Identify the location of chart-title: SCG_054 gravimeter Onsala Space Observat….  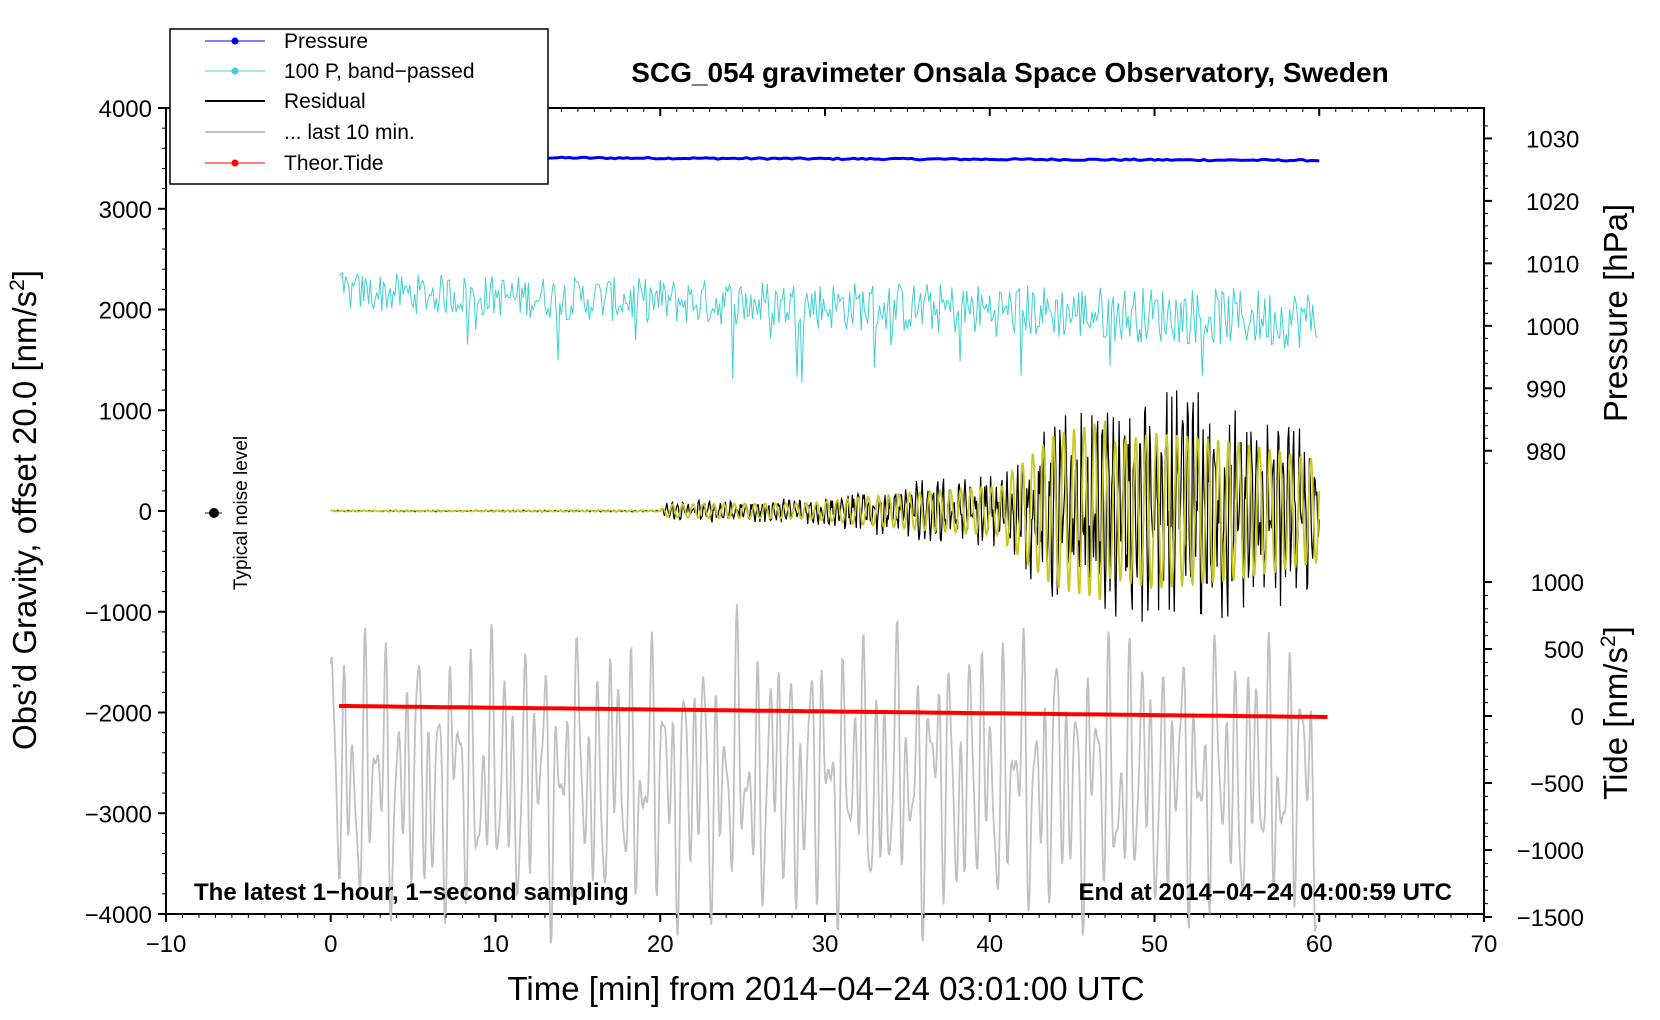
(1009, 72).